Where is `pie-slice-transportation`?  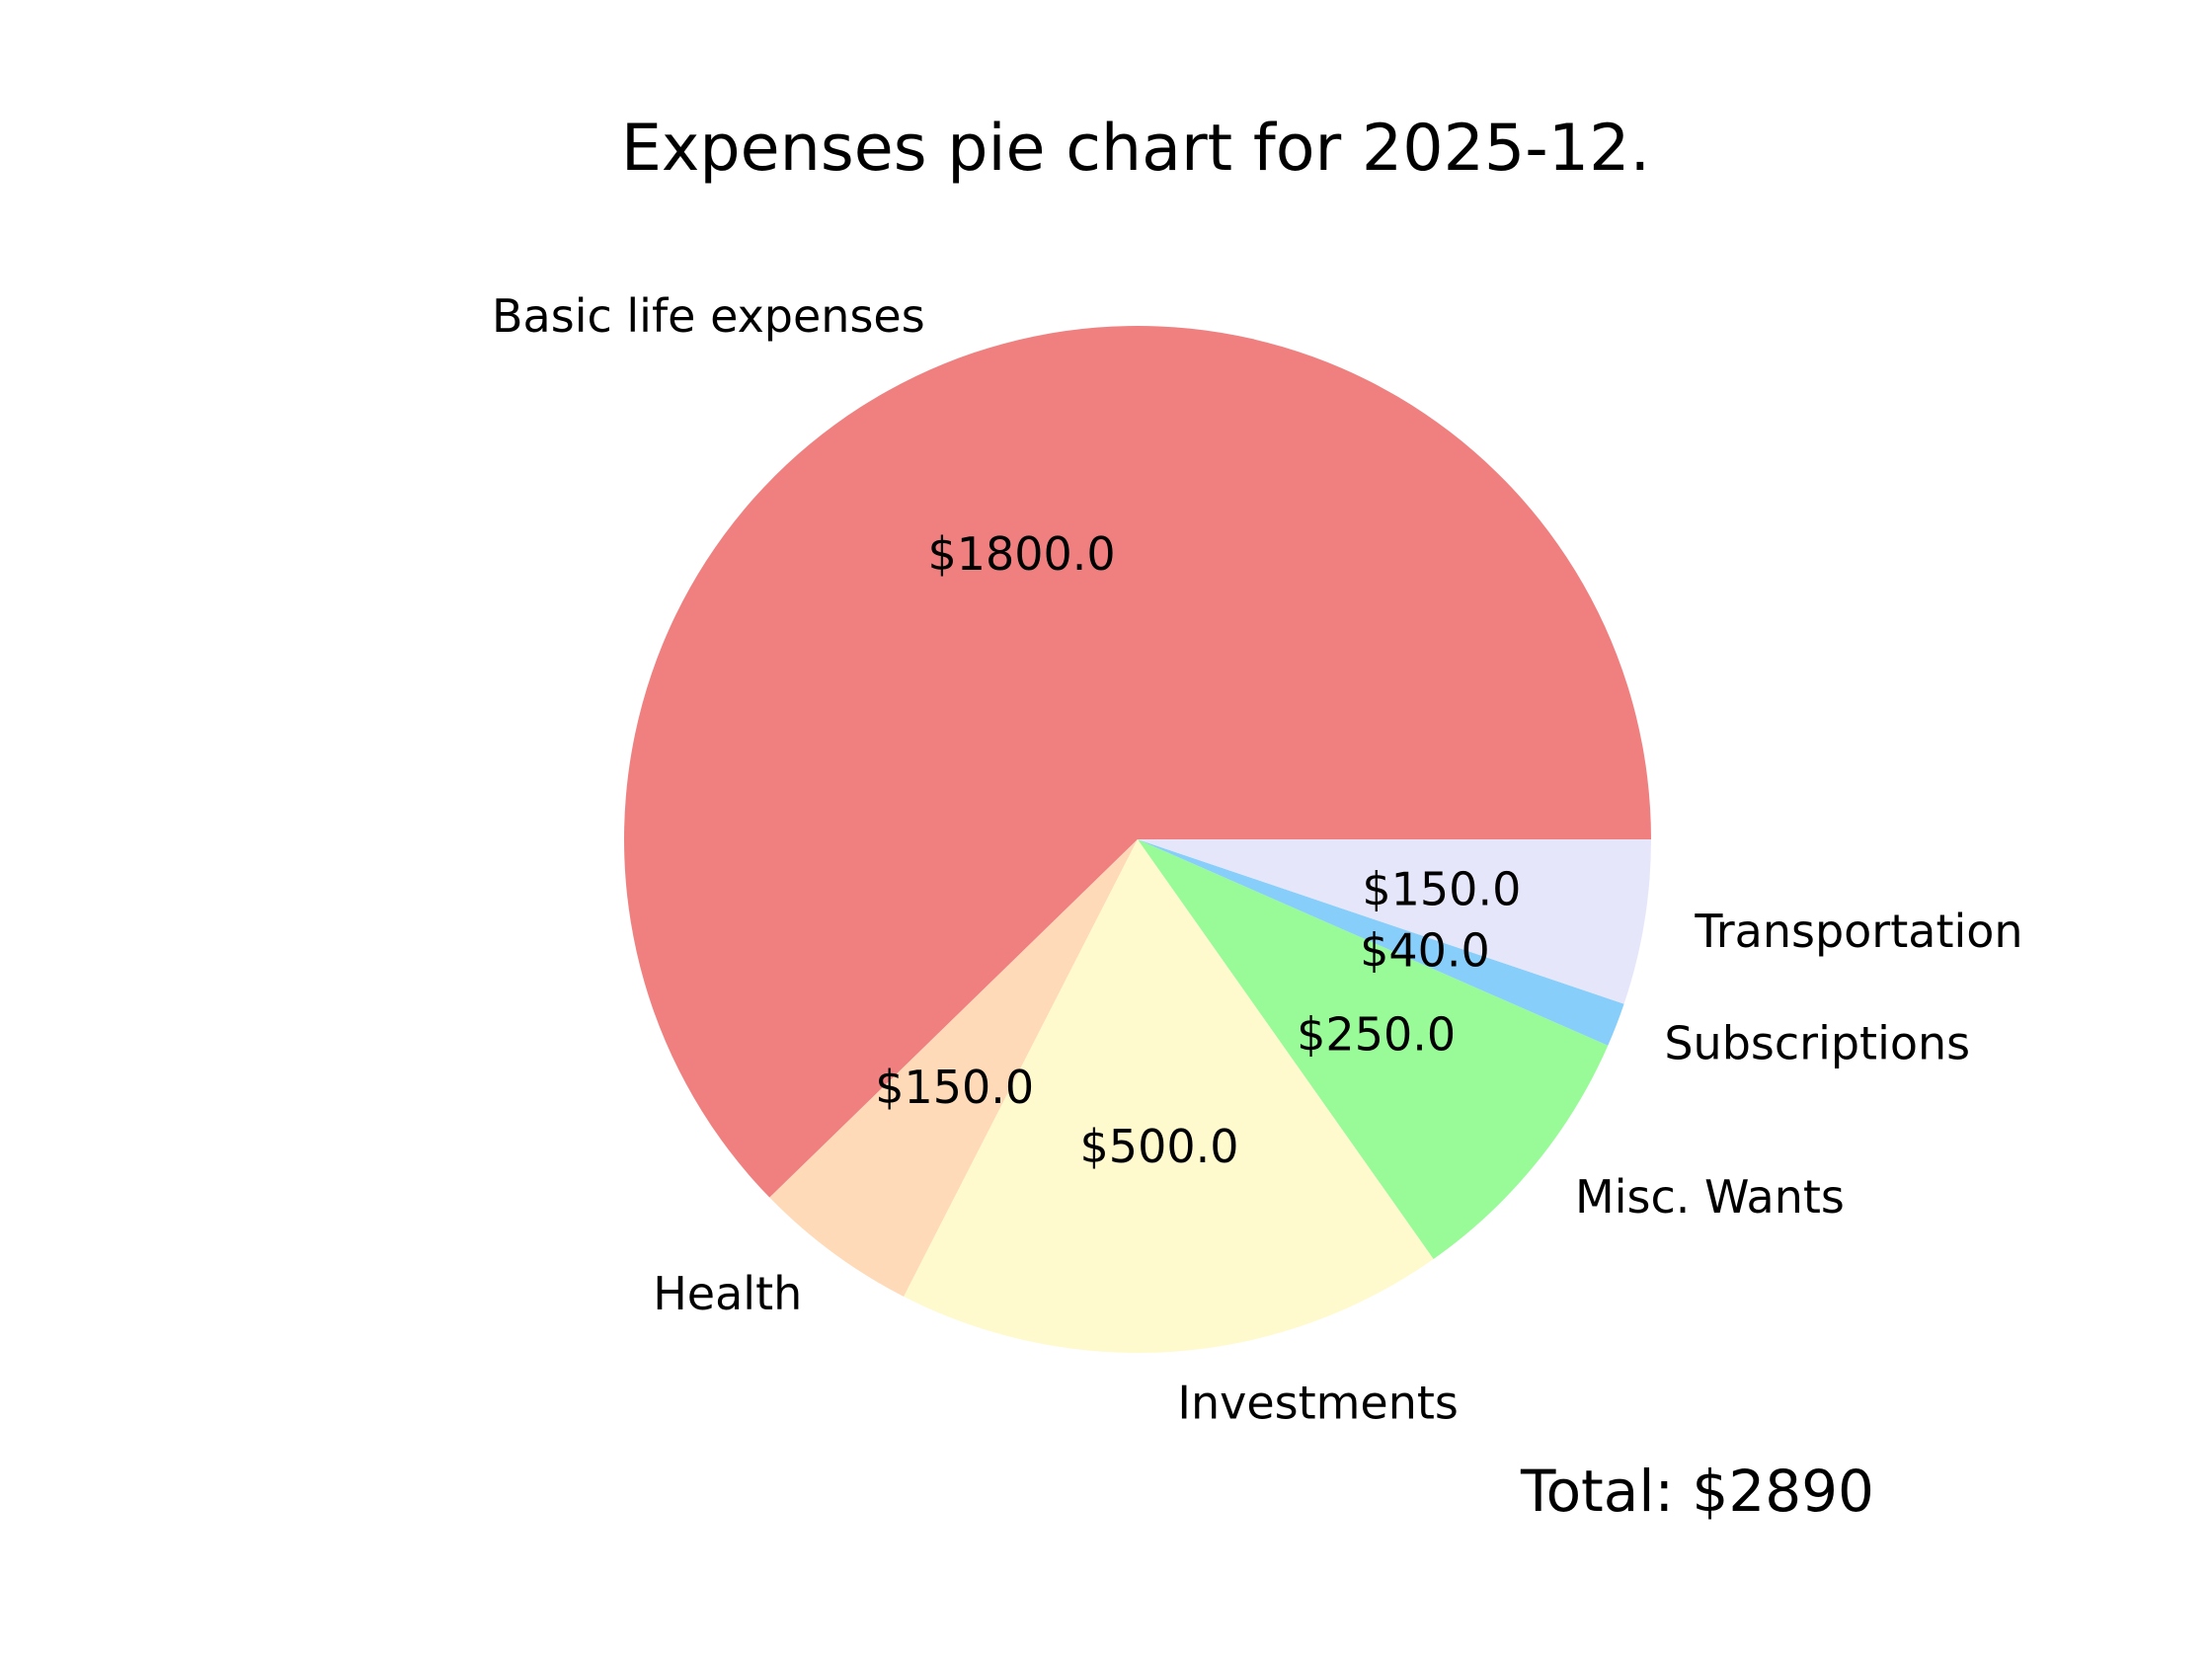 pie-slice-transportation is located at coordinates (1395, 922).